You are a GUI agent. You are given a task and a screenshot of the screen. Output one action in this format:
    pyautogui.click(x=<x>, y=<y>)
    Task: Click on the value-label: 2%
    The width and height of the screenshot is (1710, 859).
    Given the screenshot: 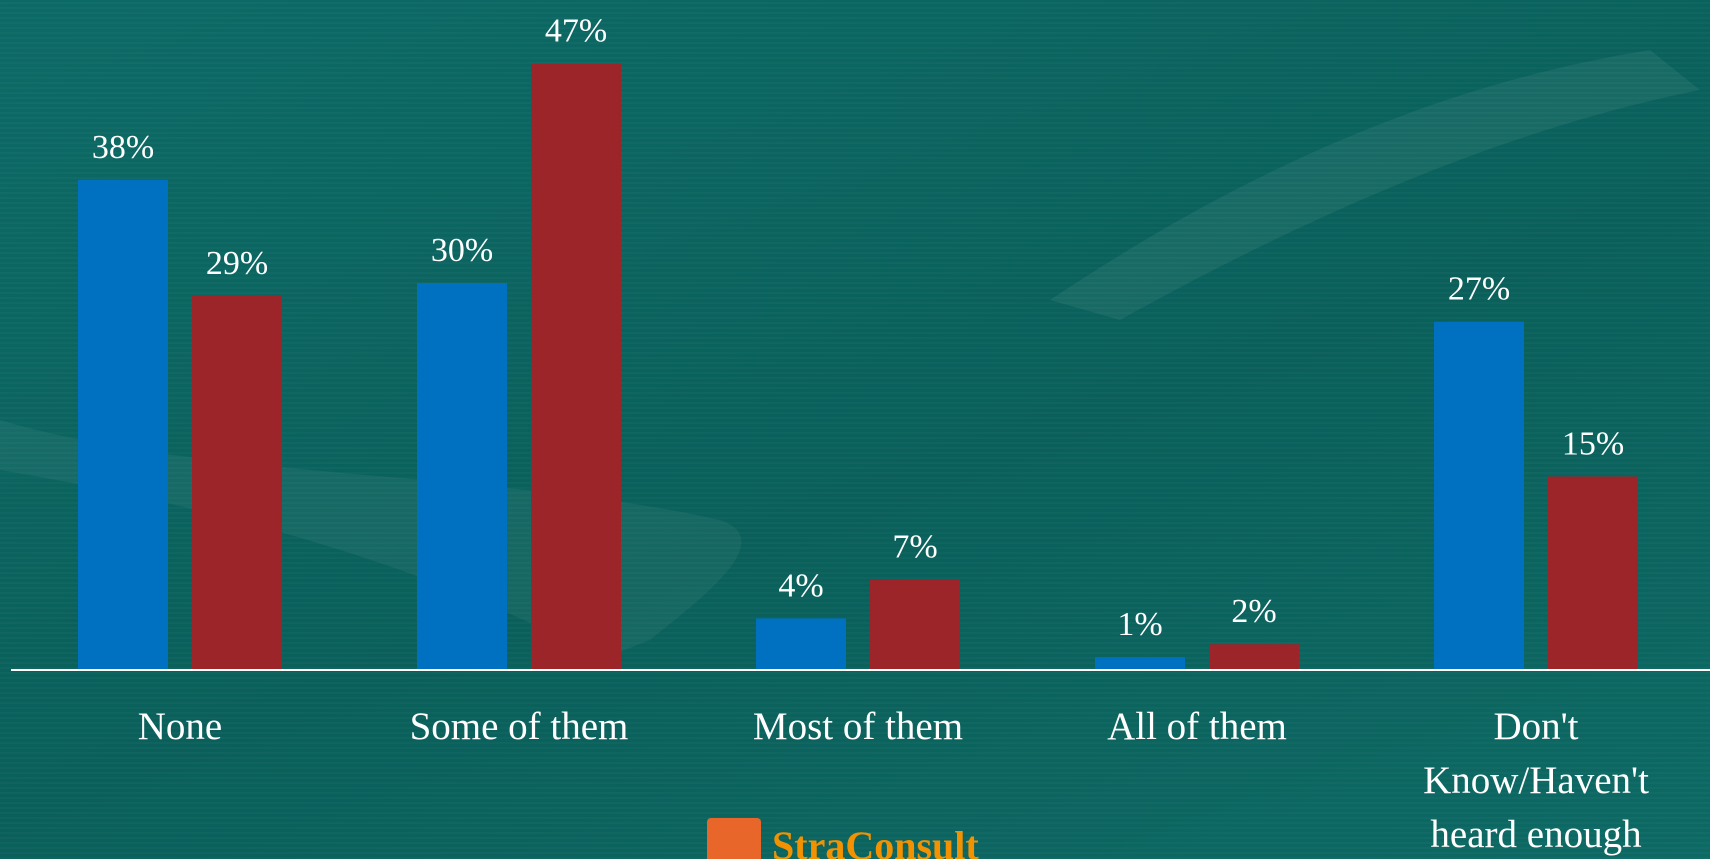 What is the action you would take?
    pyautogui.click(x=1253, y=611)
    